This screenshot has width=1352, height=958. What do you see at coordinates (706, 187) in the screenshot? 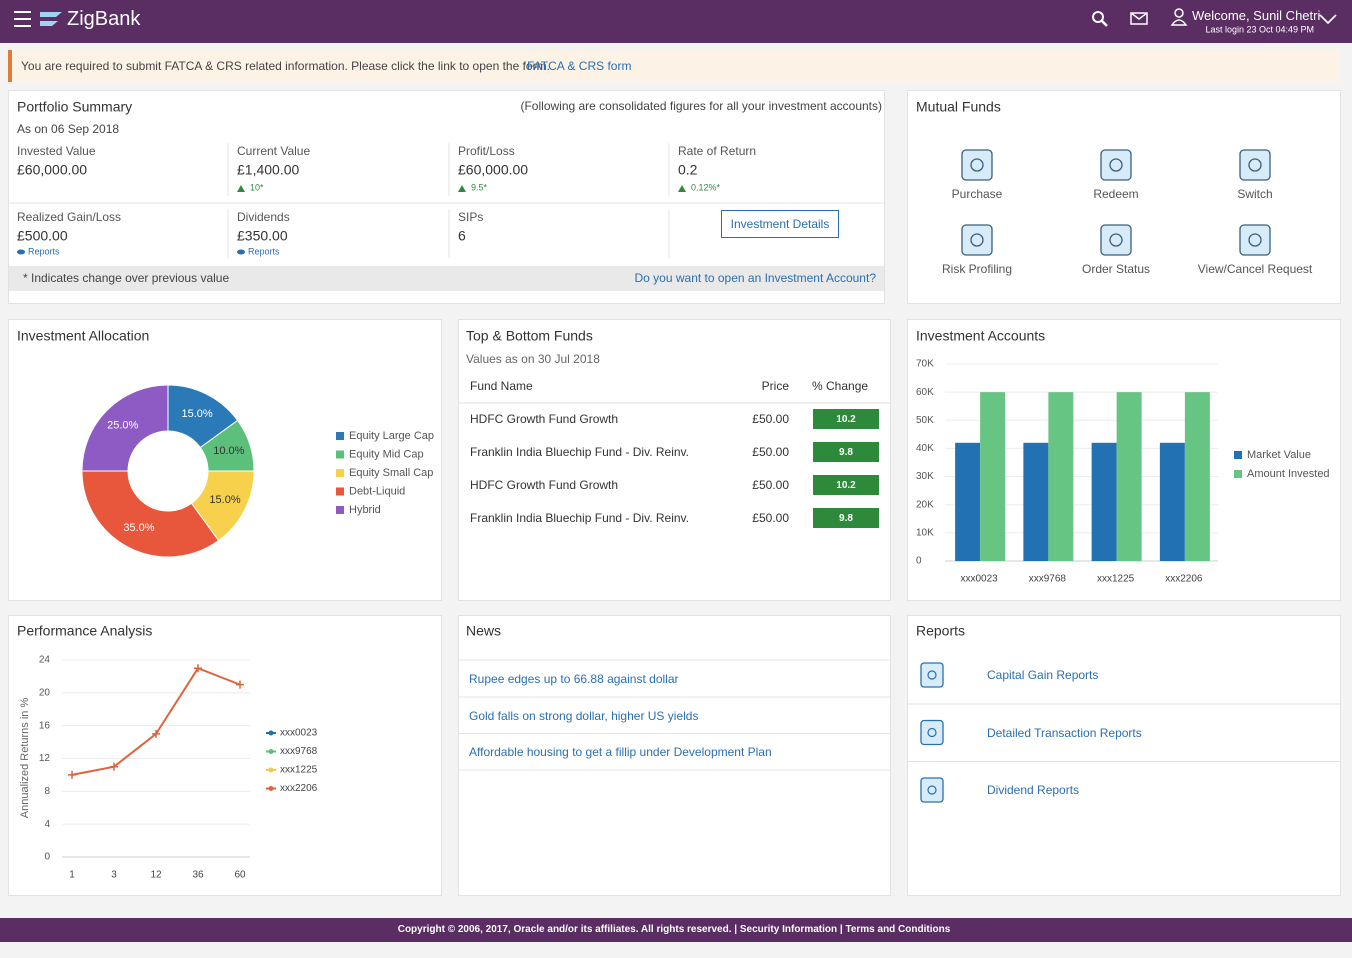
I see `metric-change: 0.12%*` at bounding box center [706, 187].